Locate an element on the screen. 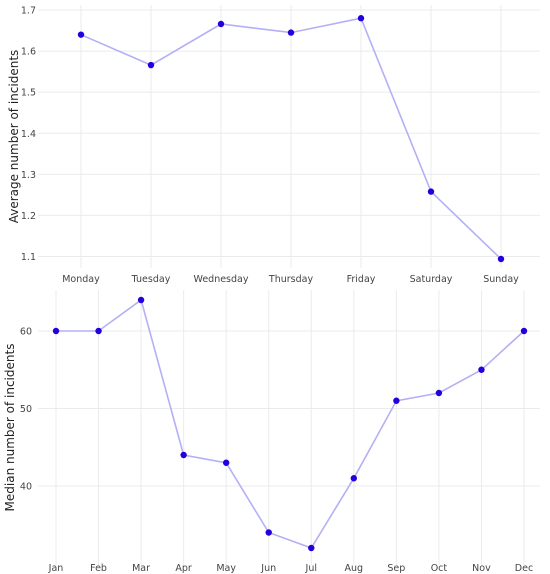 The image size is (550, 574). x-tick-label: Wednesday is located at coordinates (220, 279).